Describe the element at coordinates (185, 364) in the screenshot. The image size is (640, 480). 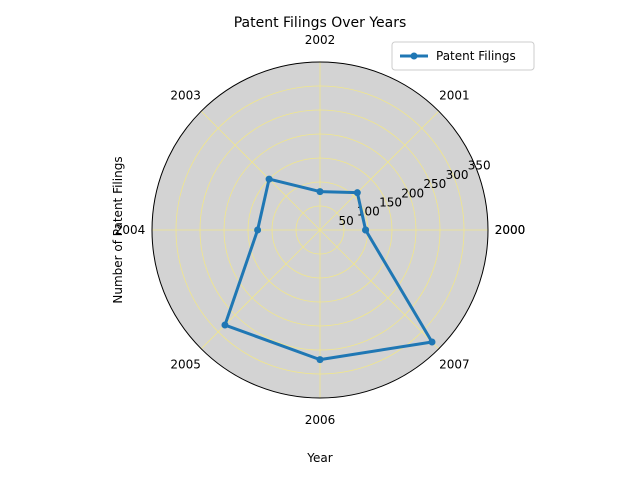
I see `angle-tick-label: 2005` at that location.